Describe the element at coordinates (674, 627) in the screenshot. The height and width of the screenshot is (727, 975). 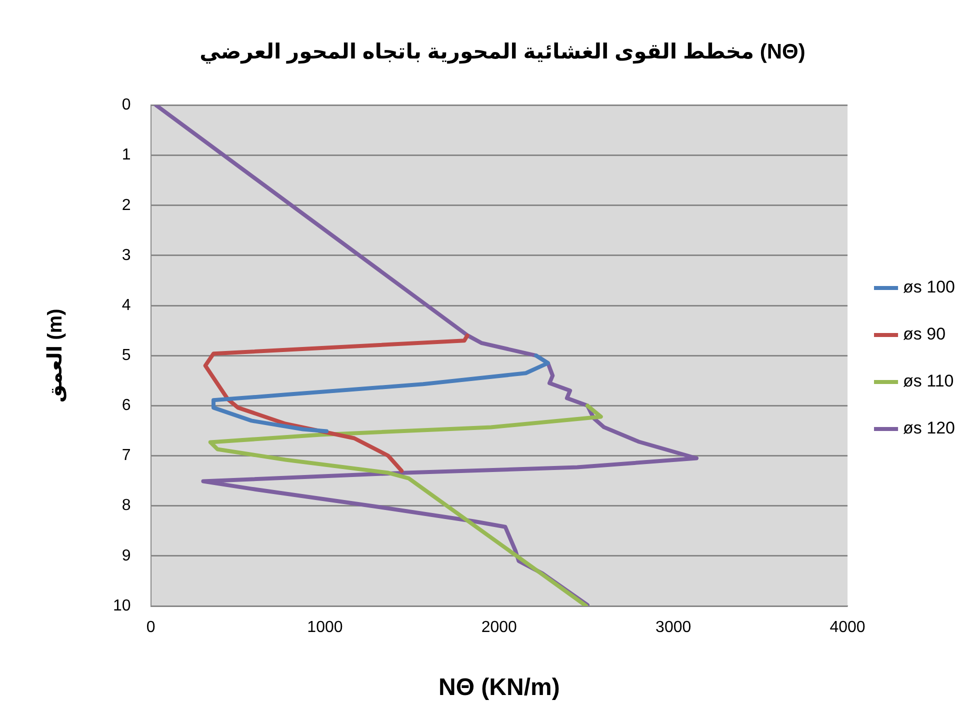
I see `x-tick-label: 3000` at that location.